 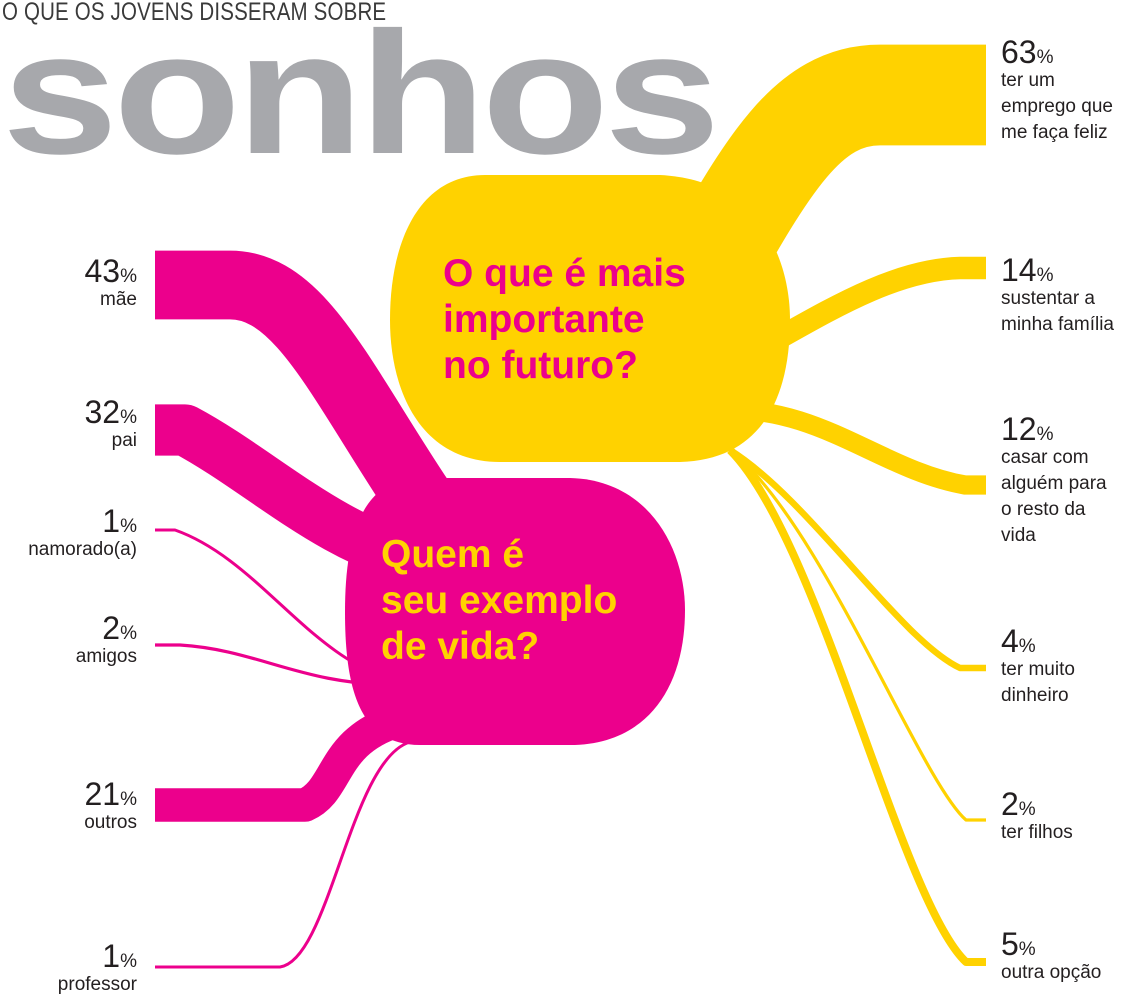 I want to click on percent-value: 12%, so click(x=1054, y=429).